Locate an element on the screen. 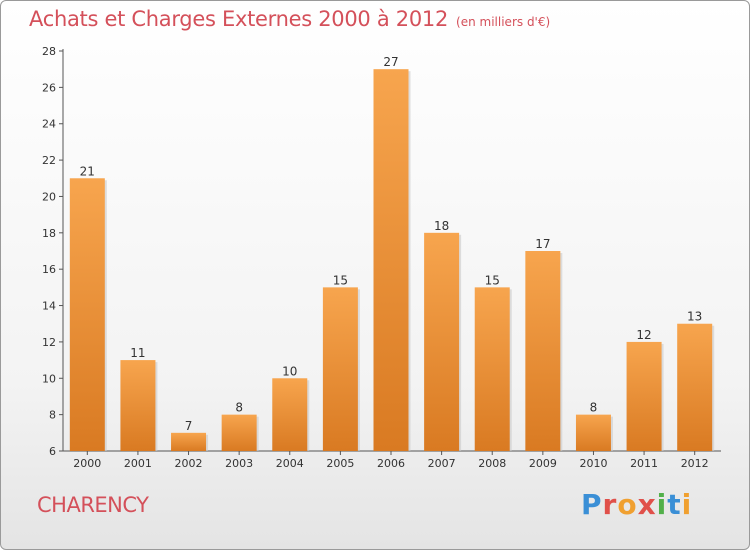 The image size is (750, 550). data-label: 18 is located at coordinates (441, 226).